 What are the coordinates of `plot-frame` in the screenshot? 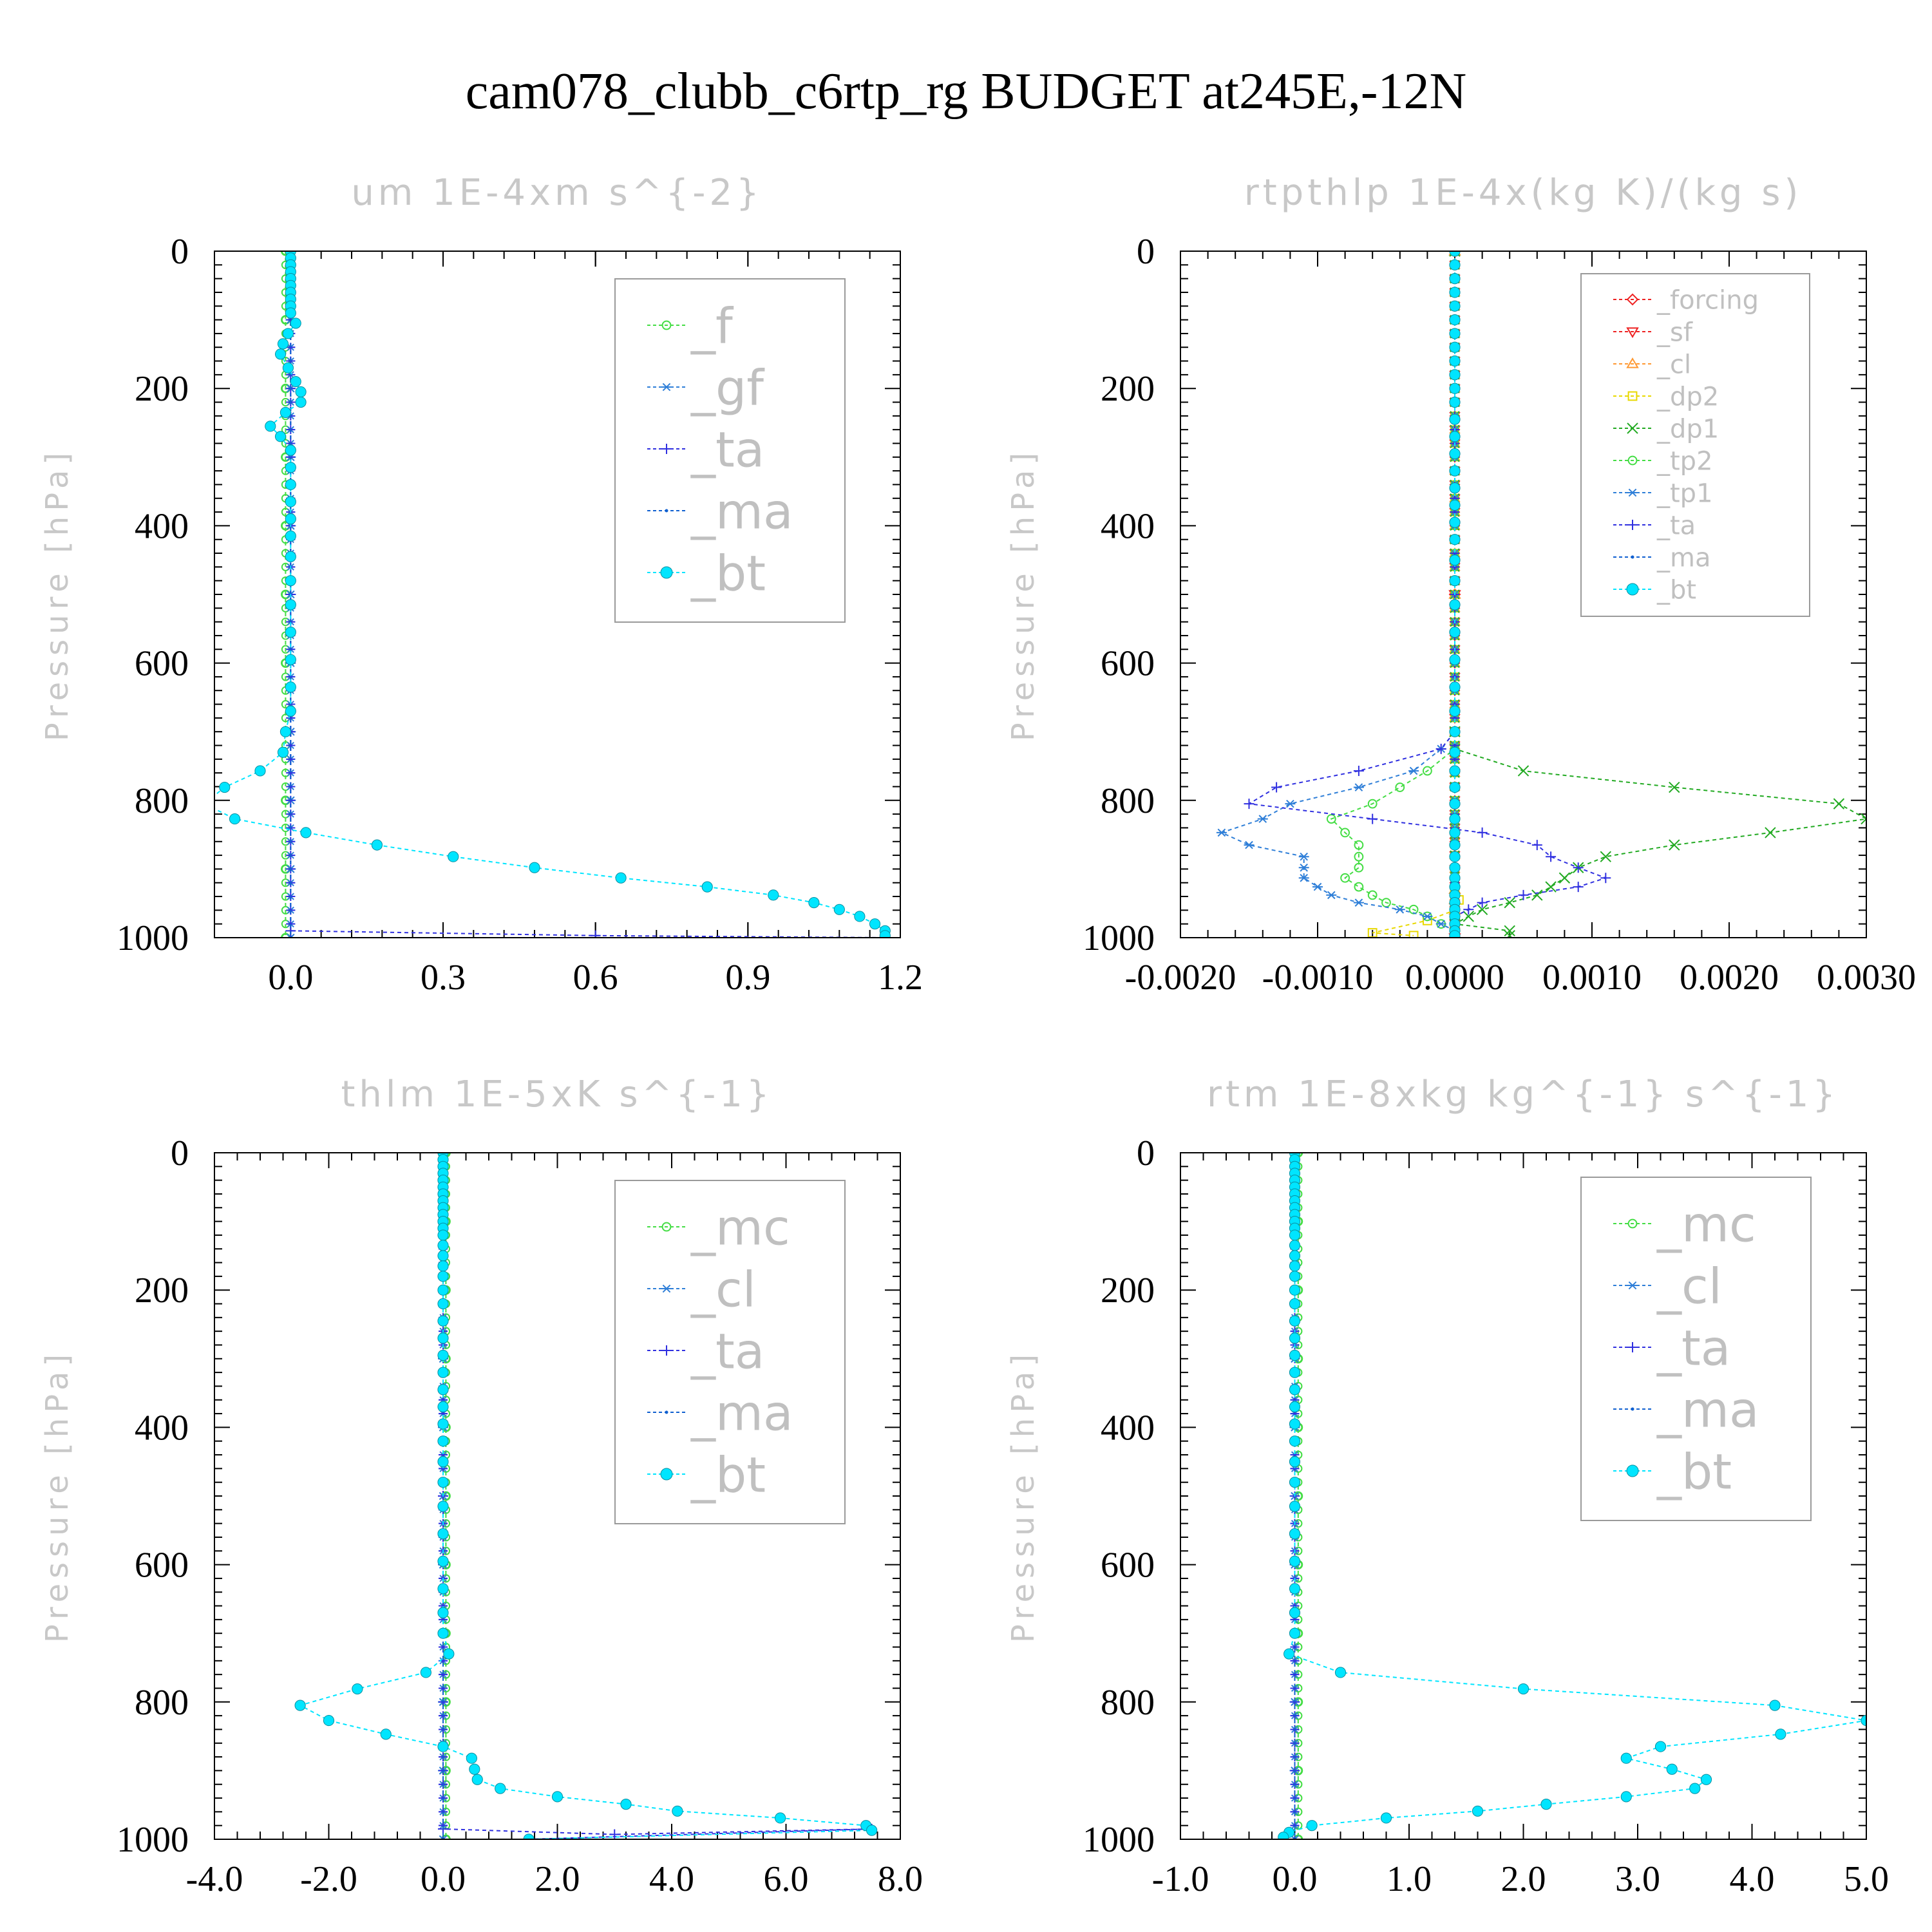 It's located at (557, 594).